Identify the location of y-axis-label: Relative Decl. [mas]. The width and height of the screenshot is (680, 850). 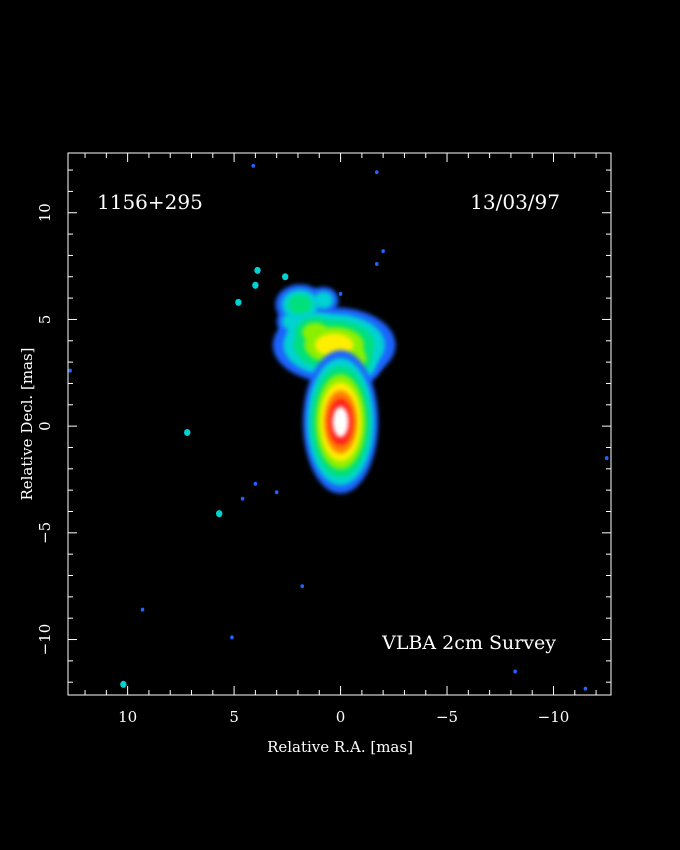
(27, 423).